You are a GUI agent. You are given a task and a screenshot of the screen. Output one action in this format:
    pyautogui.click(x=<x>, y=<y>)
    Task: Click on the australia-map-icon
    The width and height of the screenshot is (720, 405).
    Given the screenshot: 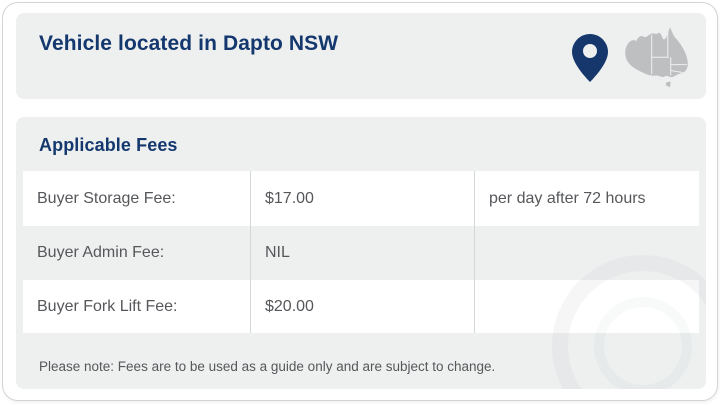 What is the action you would take?
    pyautogui.click(x=659, y=58)
    